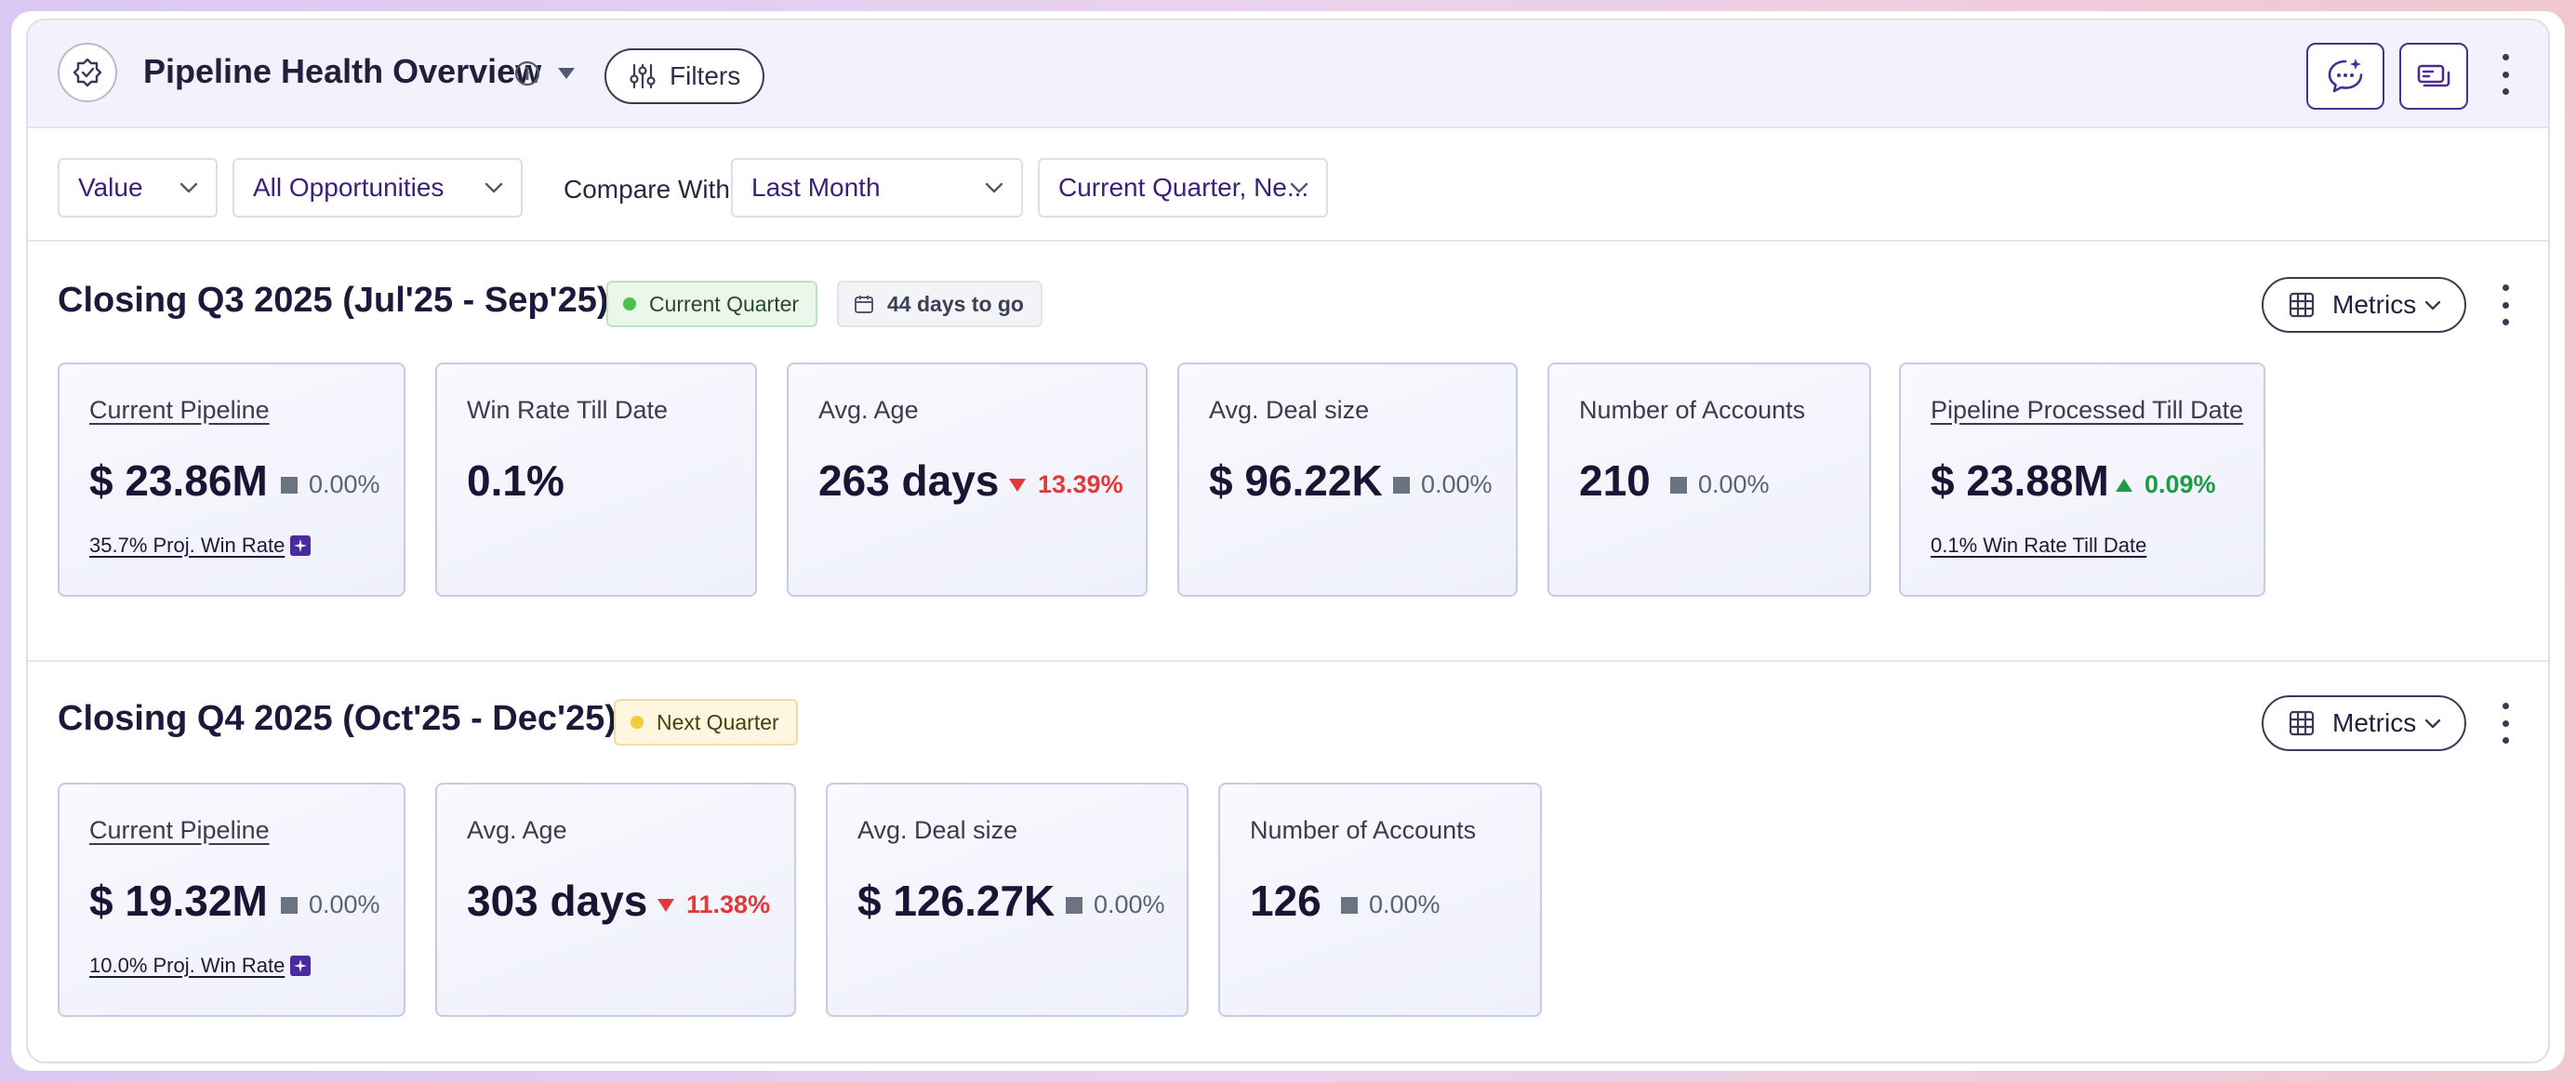 Image resolution: width=2576 pixels, height=1082 pixels. What do you see at coordinates (349, 187) in the screenshot?
I see `opportunities-select-label: All Opportunities` at bounding box center [349, 187].